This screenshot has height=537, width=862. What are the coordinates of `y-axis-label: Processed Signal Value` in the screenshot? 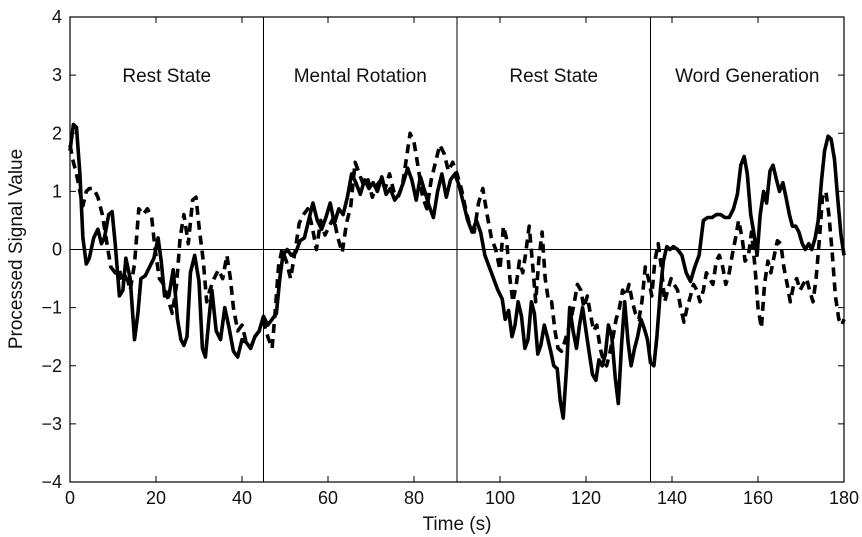 It's located at (16, 249).